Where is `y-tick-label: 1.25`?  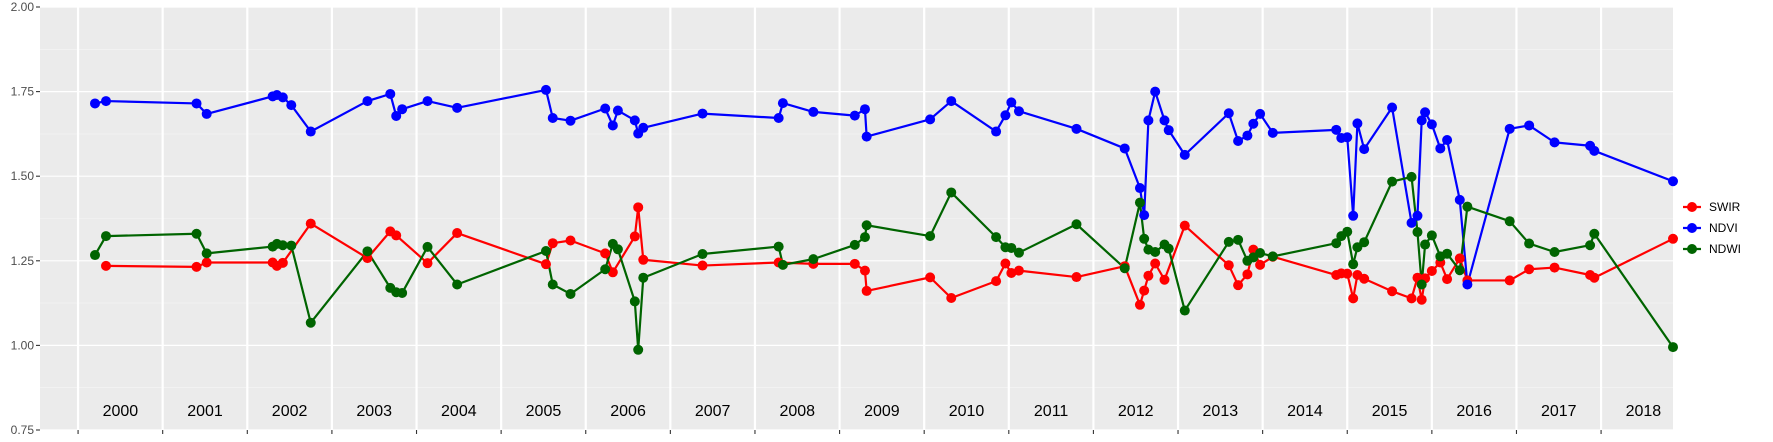 y-tick-label: 1.25 is located at coordinates (23, 261).